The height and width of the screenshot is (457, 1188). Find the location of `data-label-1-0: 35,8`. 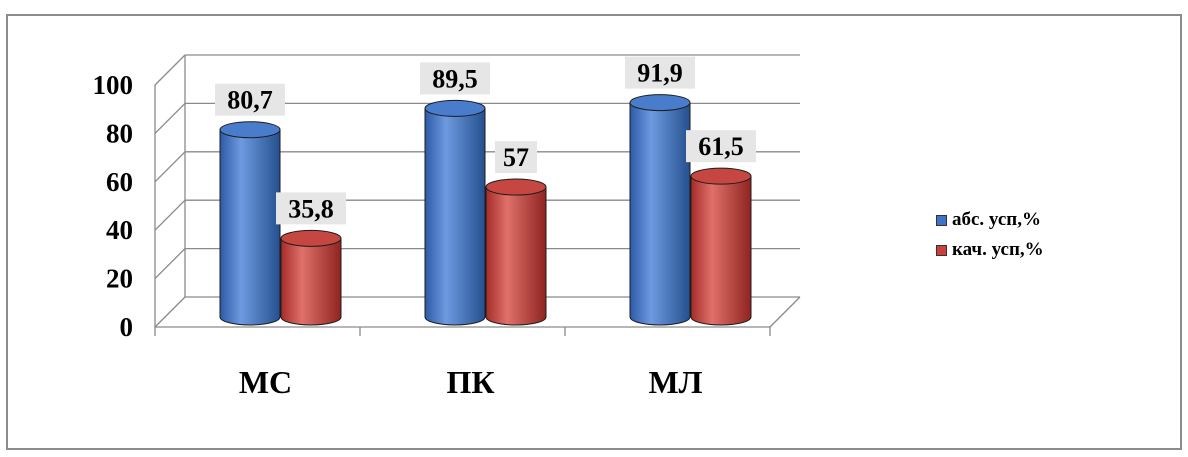

data-label-1-0: 35,8 is located at coordinates (311, 208).